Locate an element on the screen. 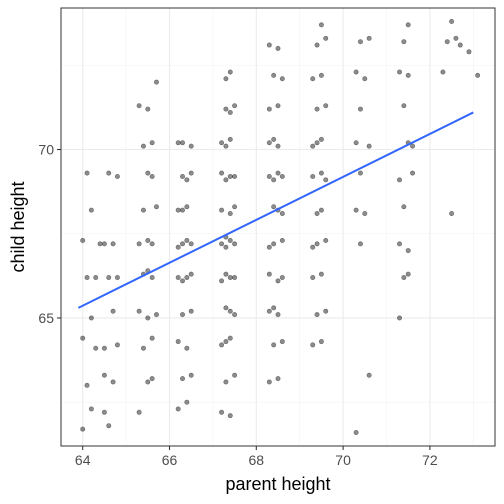  x-tick-label: 66 is located at coordinates (170, 460).